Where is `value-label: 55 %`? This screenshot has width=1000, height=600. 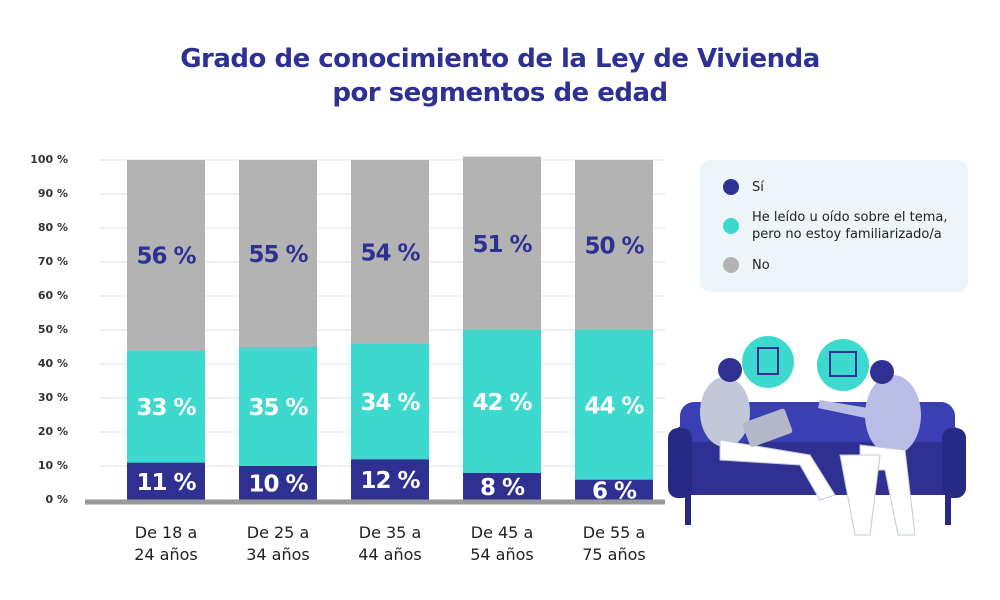 value-label: 55 % is located at coordinates (278, 255).